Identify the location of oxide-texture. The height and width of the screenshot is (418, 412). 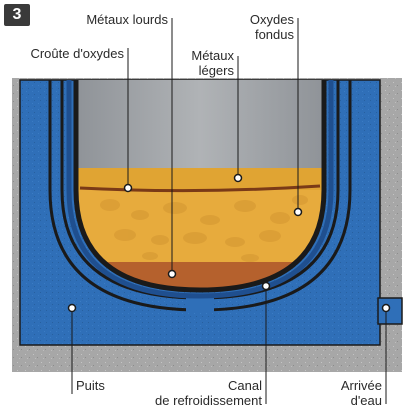
(204, 228).